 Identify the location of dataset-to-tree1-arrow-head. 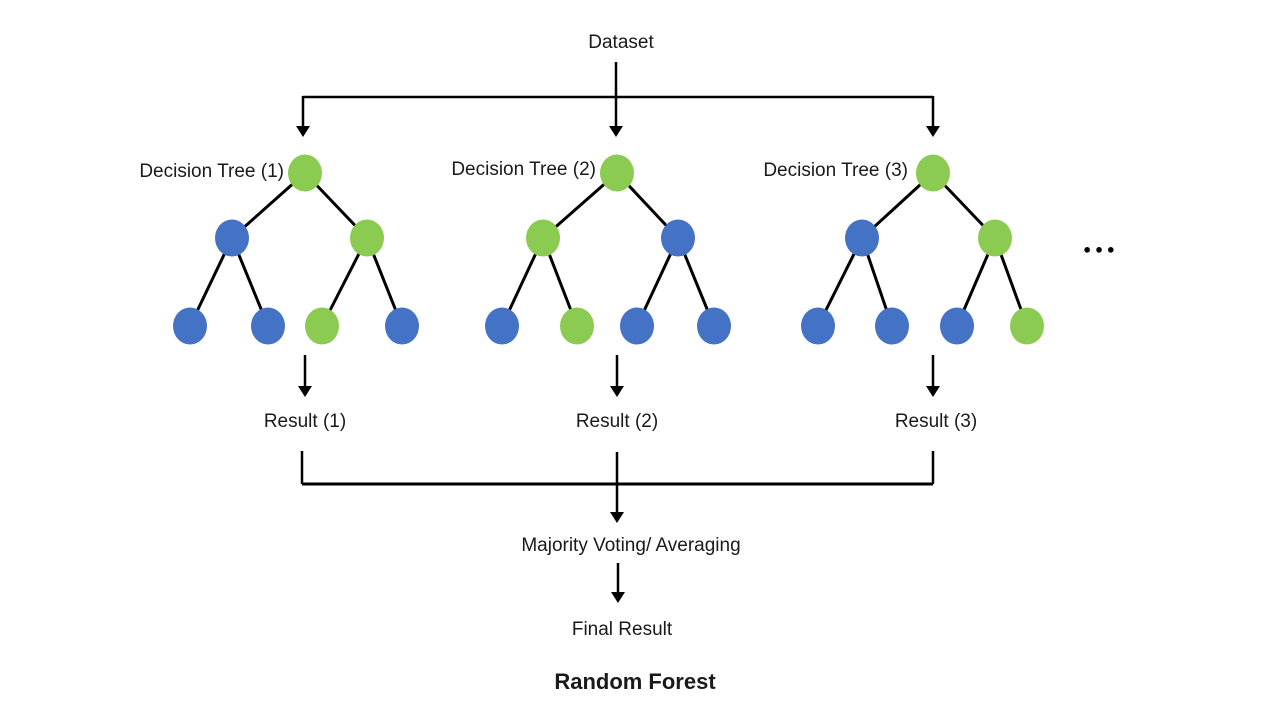
(303, 131).